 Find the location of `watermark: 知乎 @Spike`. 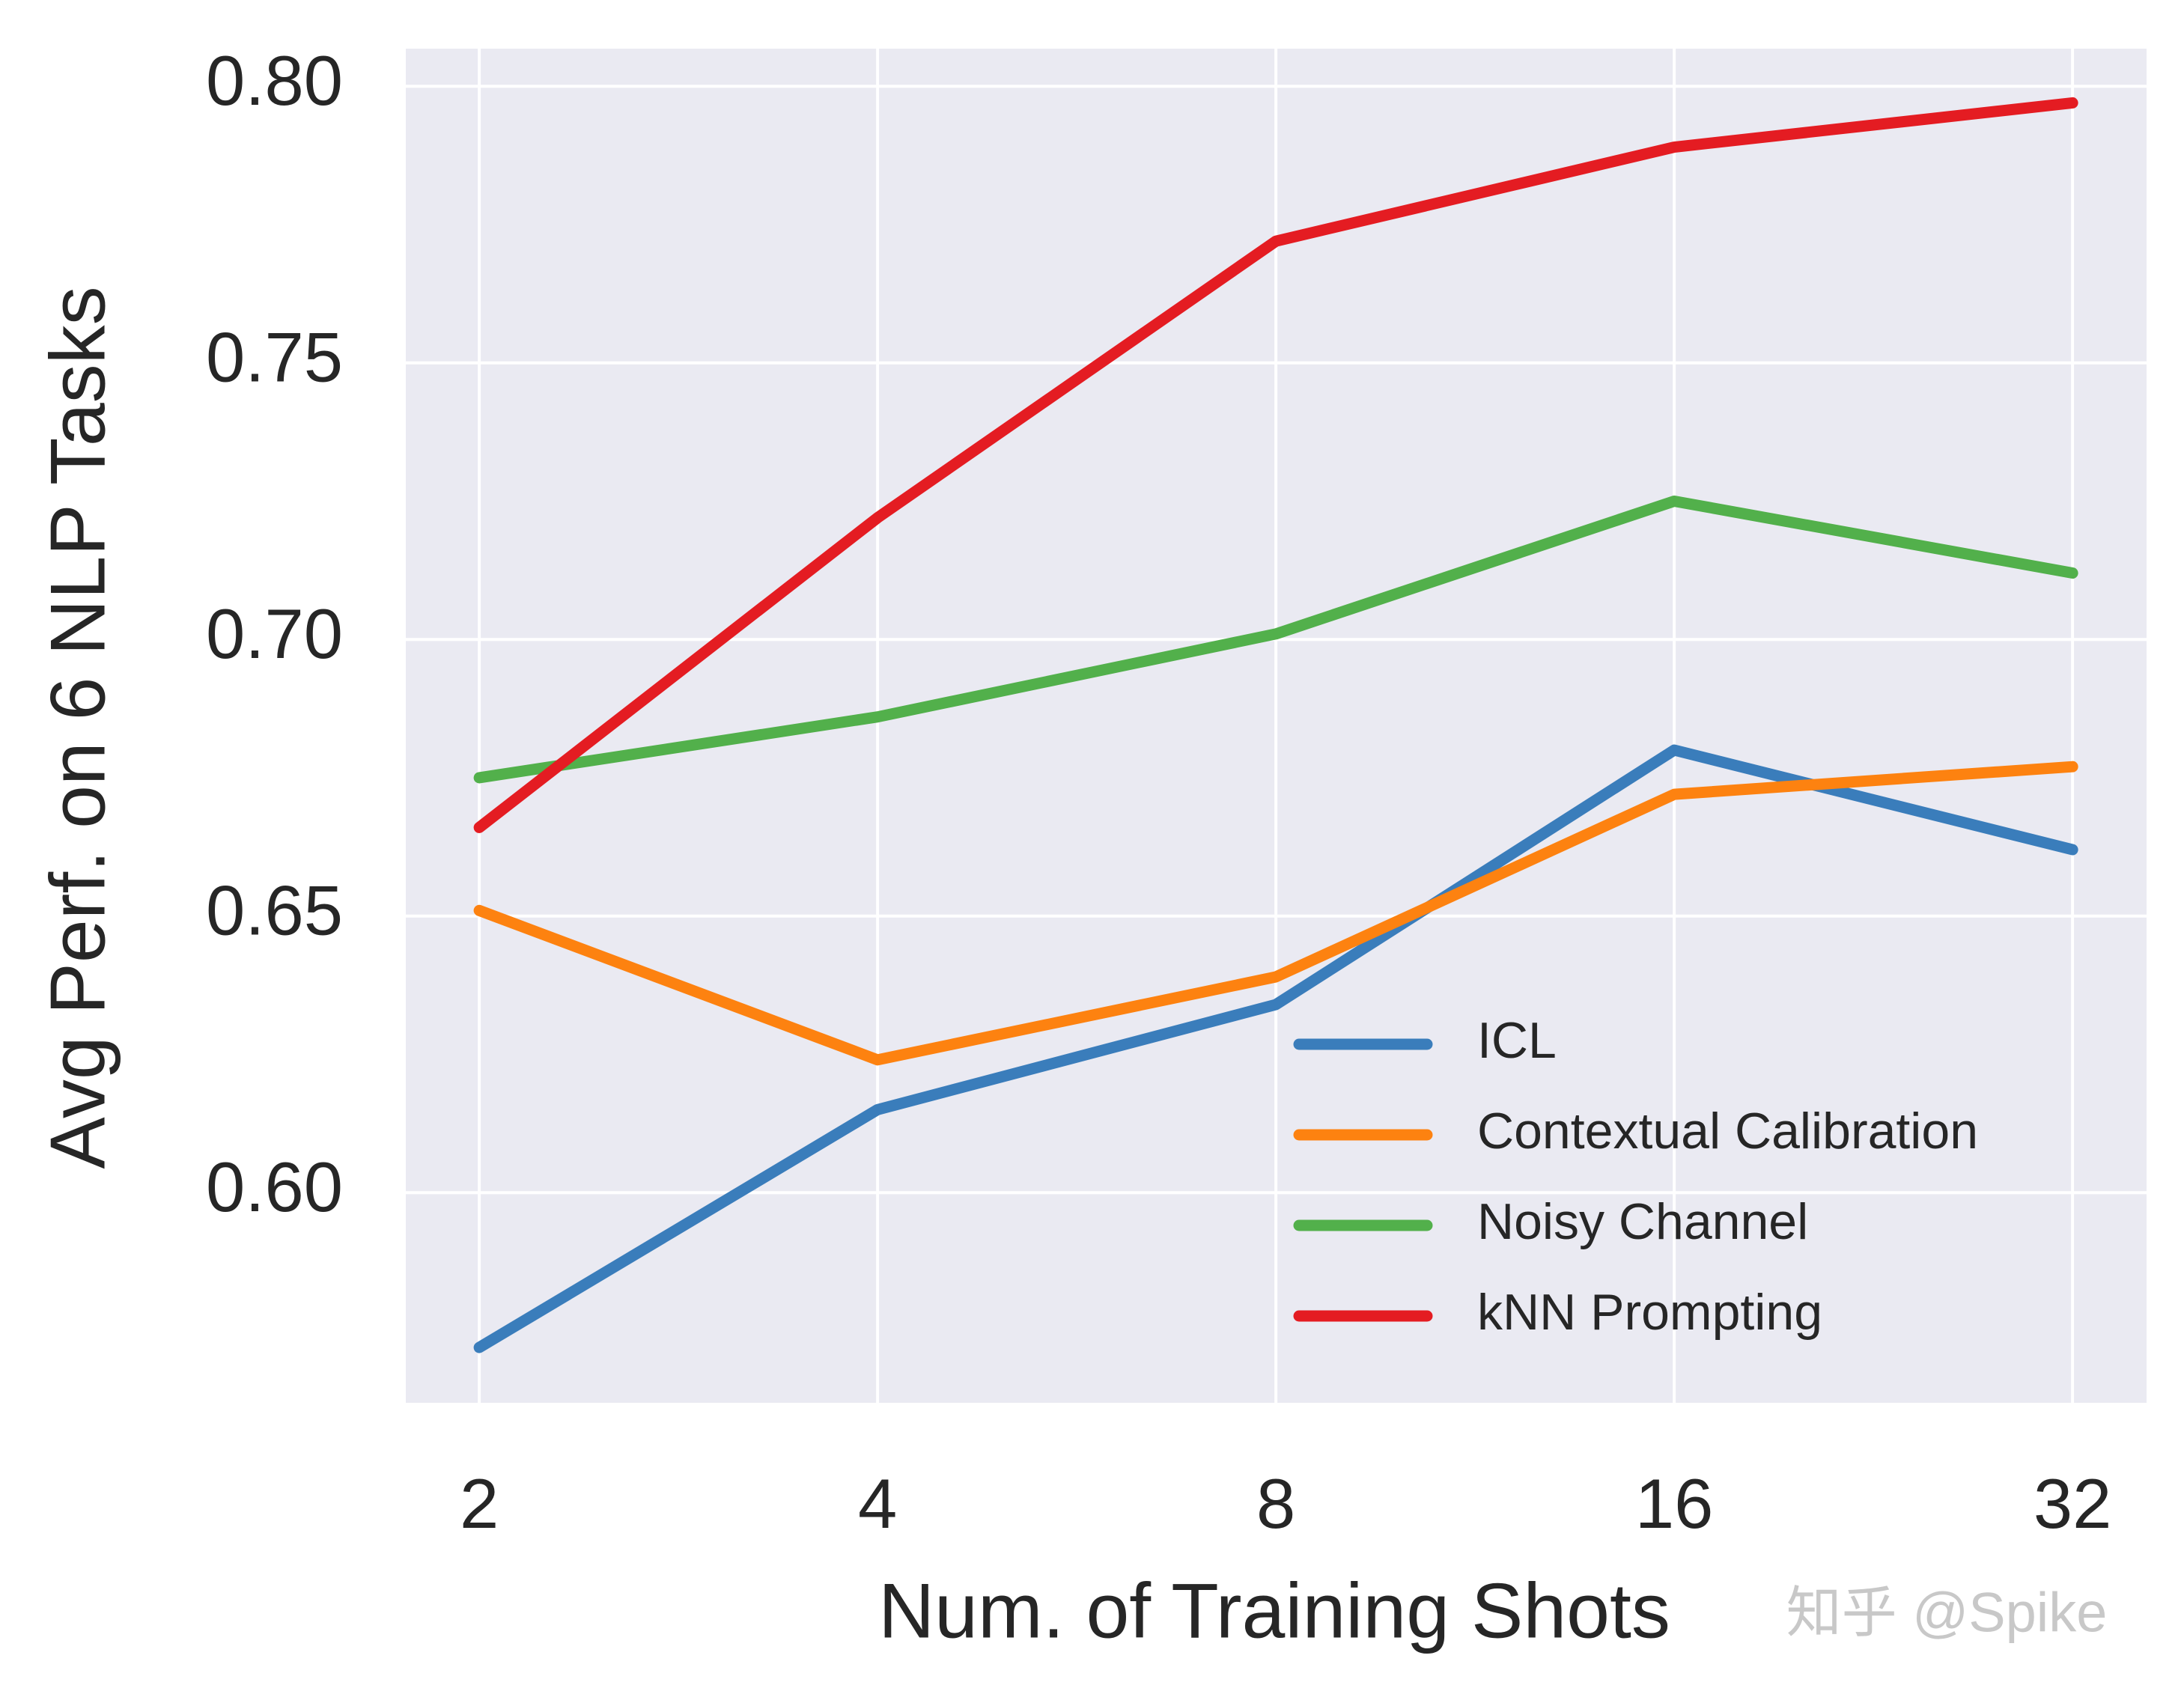

watermark: 知乎 @Spike is located at coordinates (1947, 1613).